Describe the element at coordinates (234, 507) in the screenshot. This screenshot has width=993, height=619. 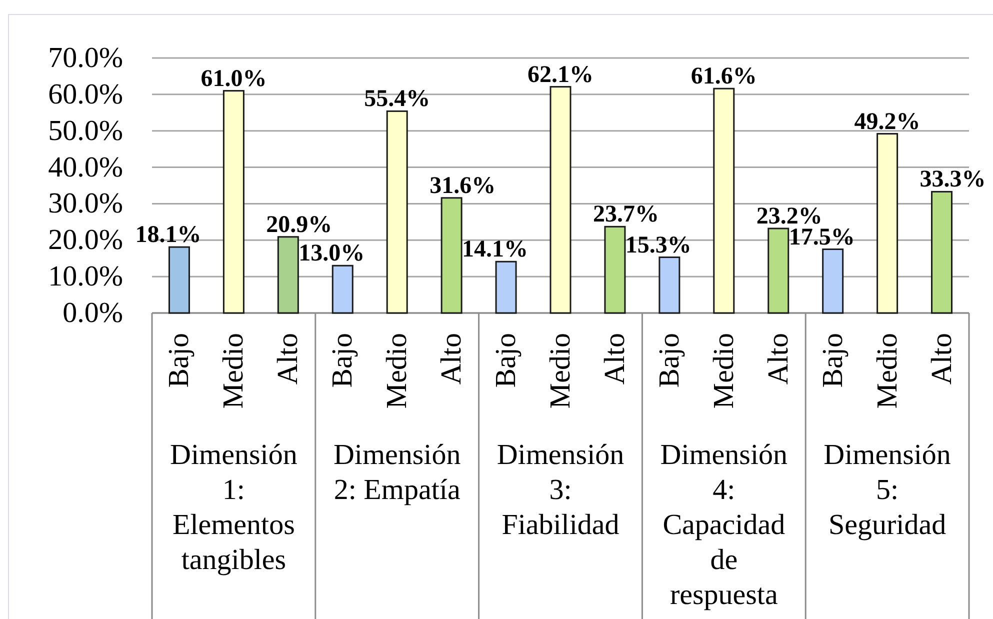
I see `x-tick-label: Dimensión 1: Elementos tangibles` at that location.